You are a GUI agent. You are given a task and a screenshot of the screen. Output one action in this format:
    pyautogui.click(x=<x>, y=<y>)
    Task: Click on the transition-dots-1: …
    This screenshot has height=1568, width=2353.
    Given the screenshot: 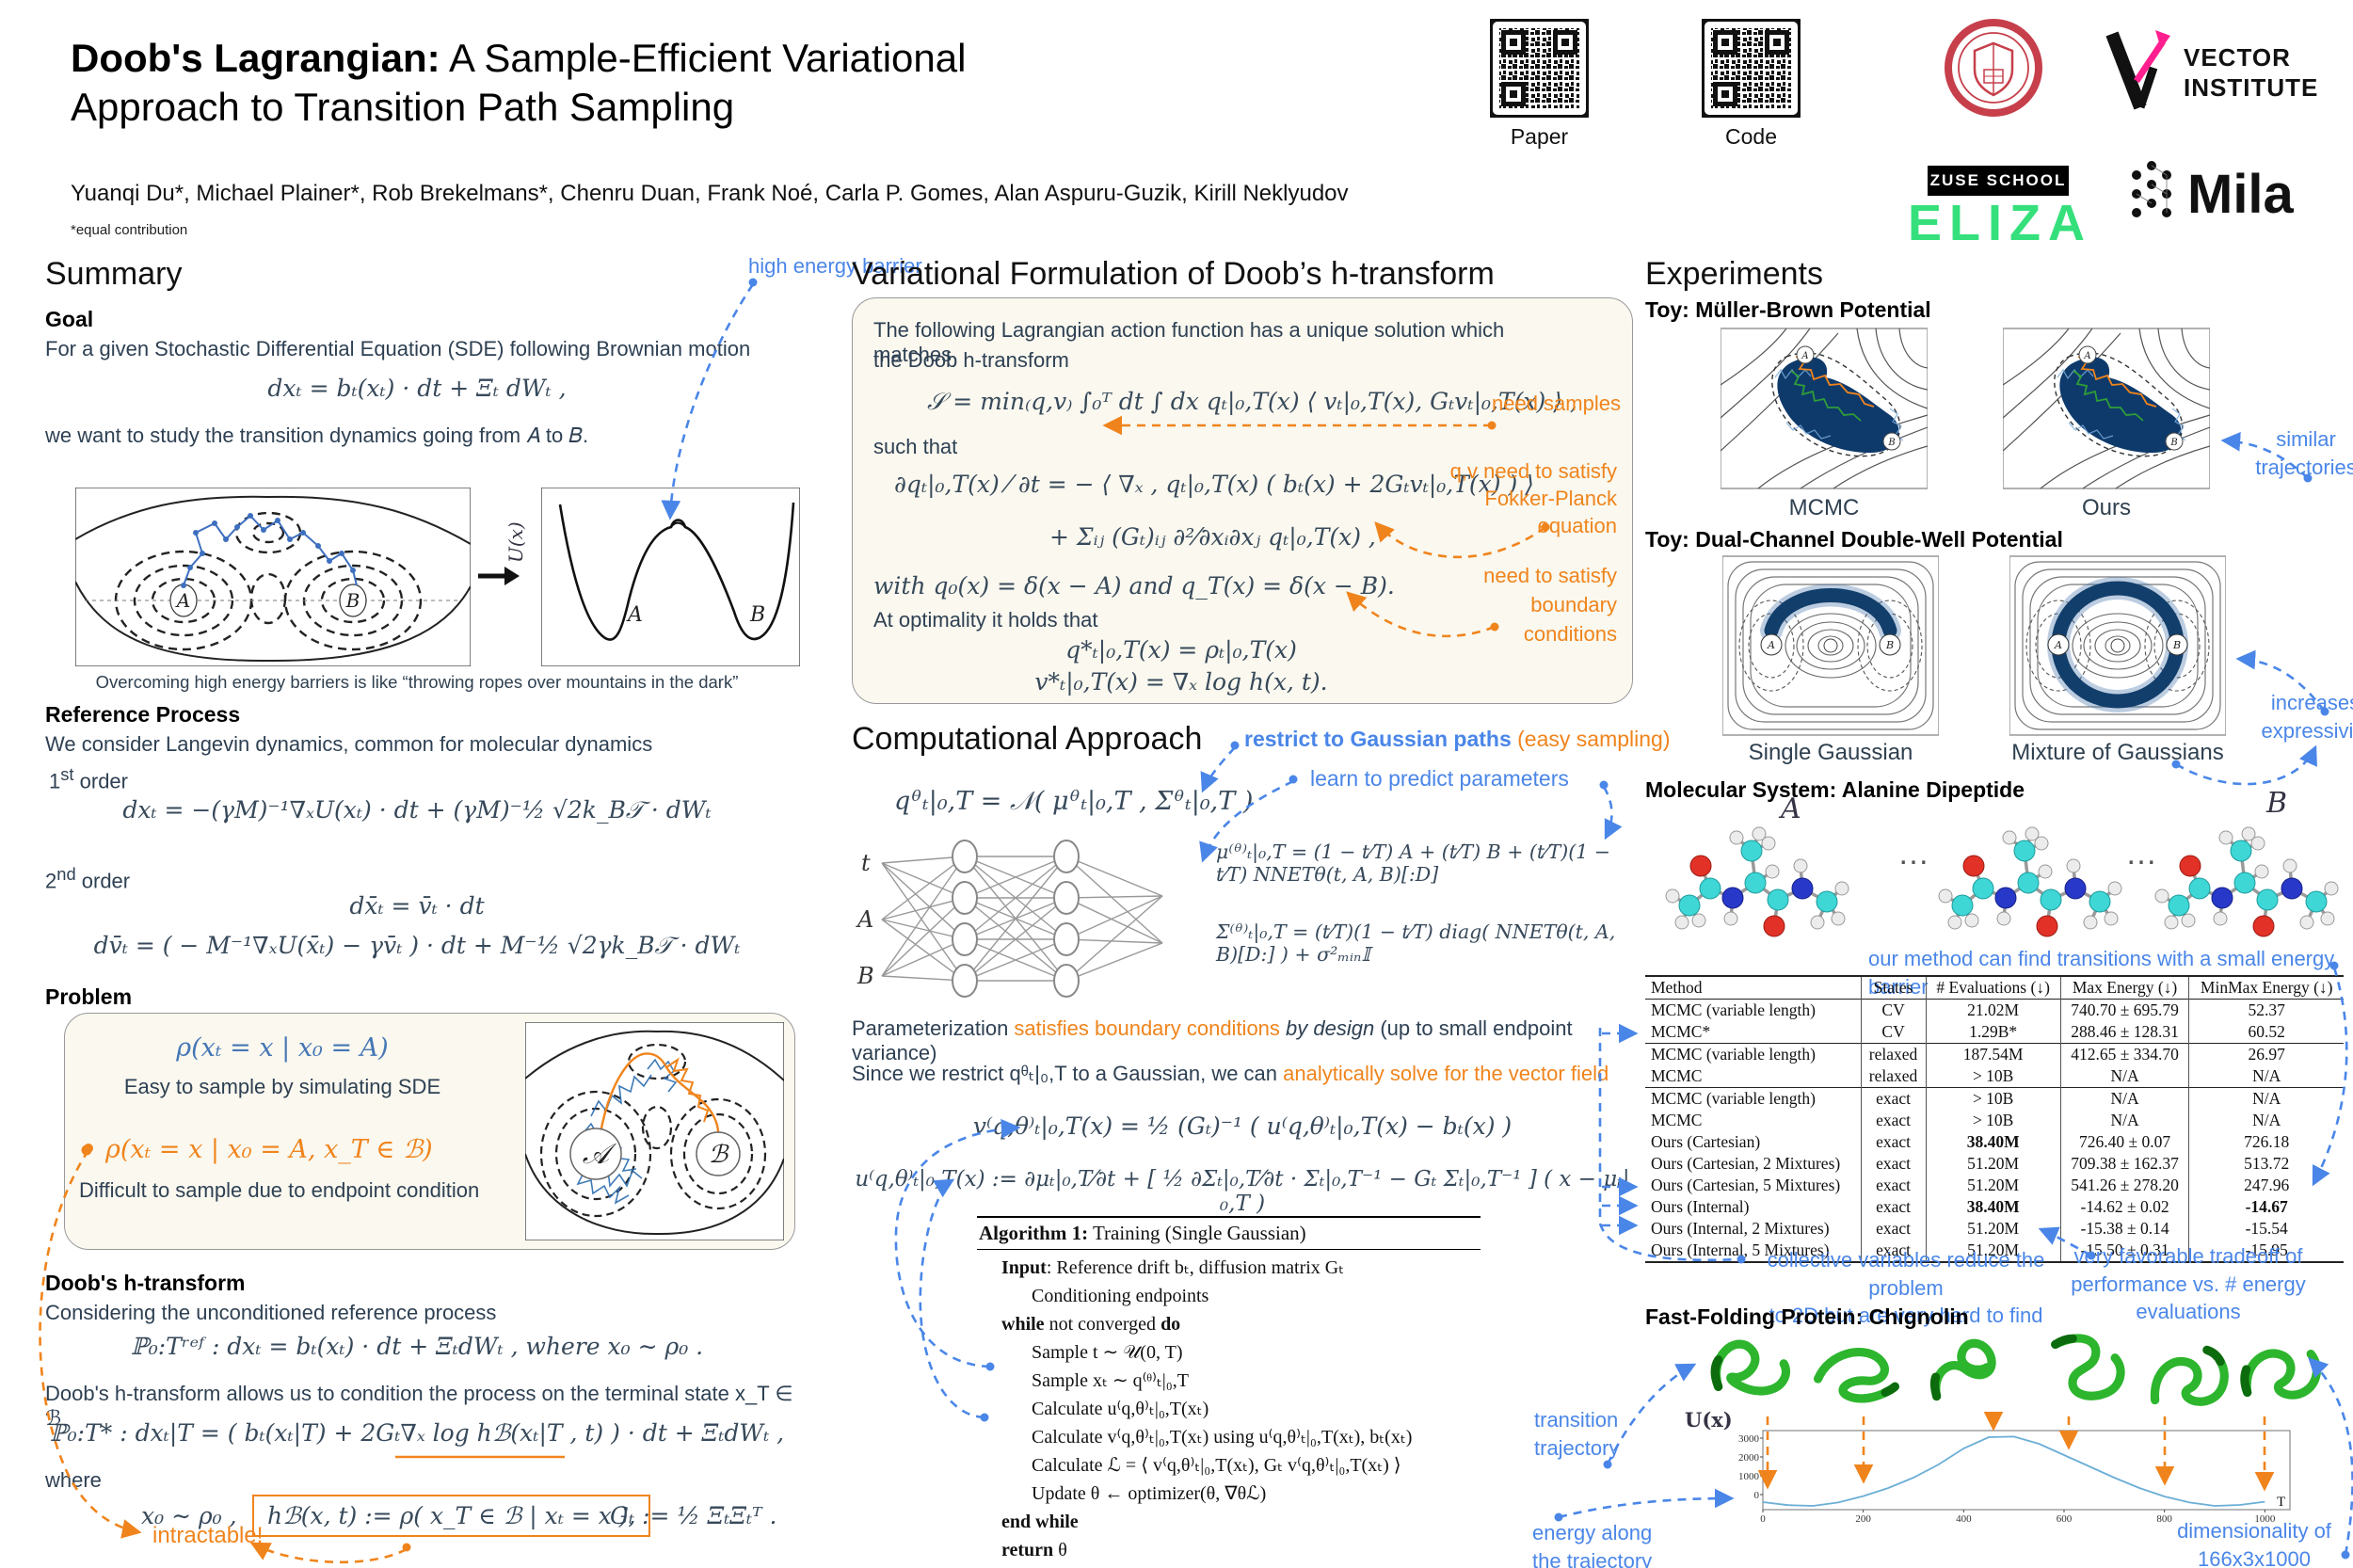 What is the action you would take?
    pyautogui.click(x=1913, y=854)
    